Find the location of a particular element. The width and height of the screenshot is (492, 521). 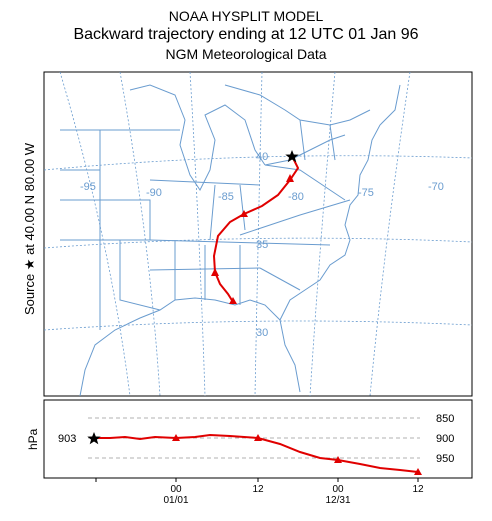

pressure-label-900: 900 is located at coordinates (445, 439).